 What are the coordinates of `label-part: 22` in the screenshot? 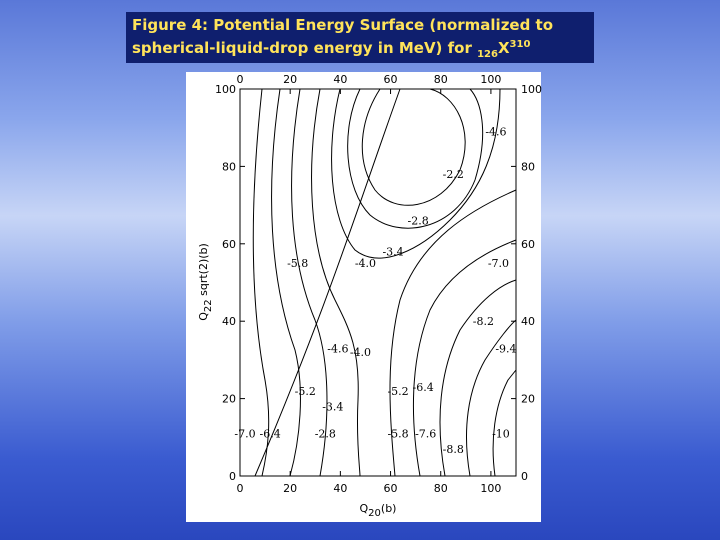 It's located at (208, 305).